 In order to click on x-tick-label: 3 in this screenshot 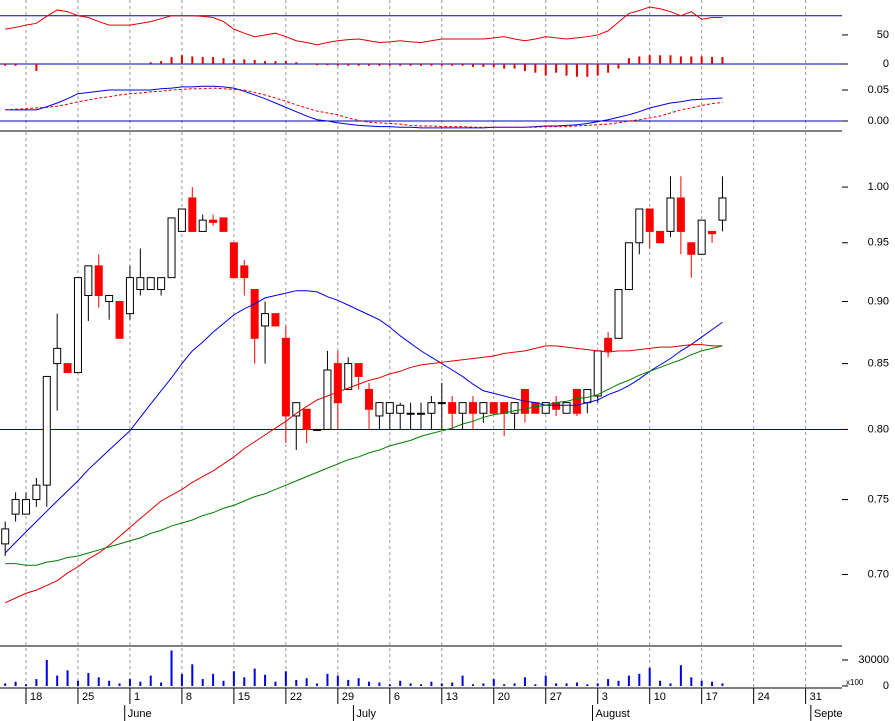, I will do `click(605, 697)`.